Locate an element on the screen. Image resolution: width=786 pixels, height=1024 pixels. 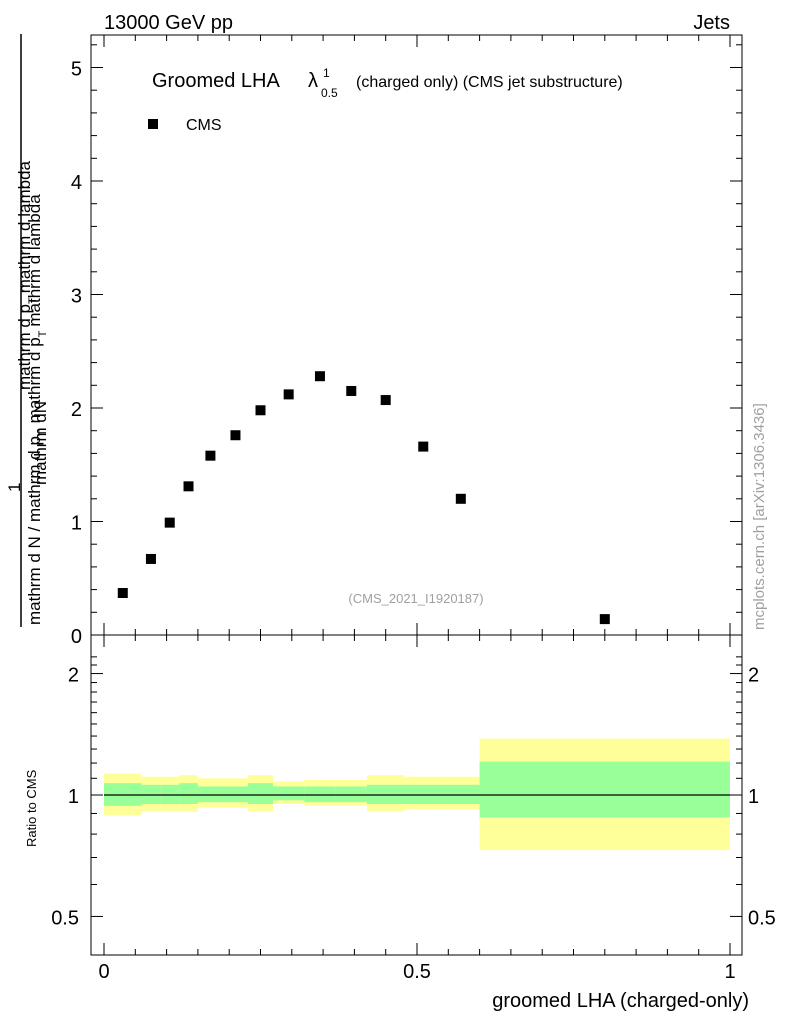
ratio-y-tick-label: 1 is located at coordinates (73, 797).